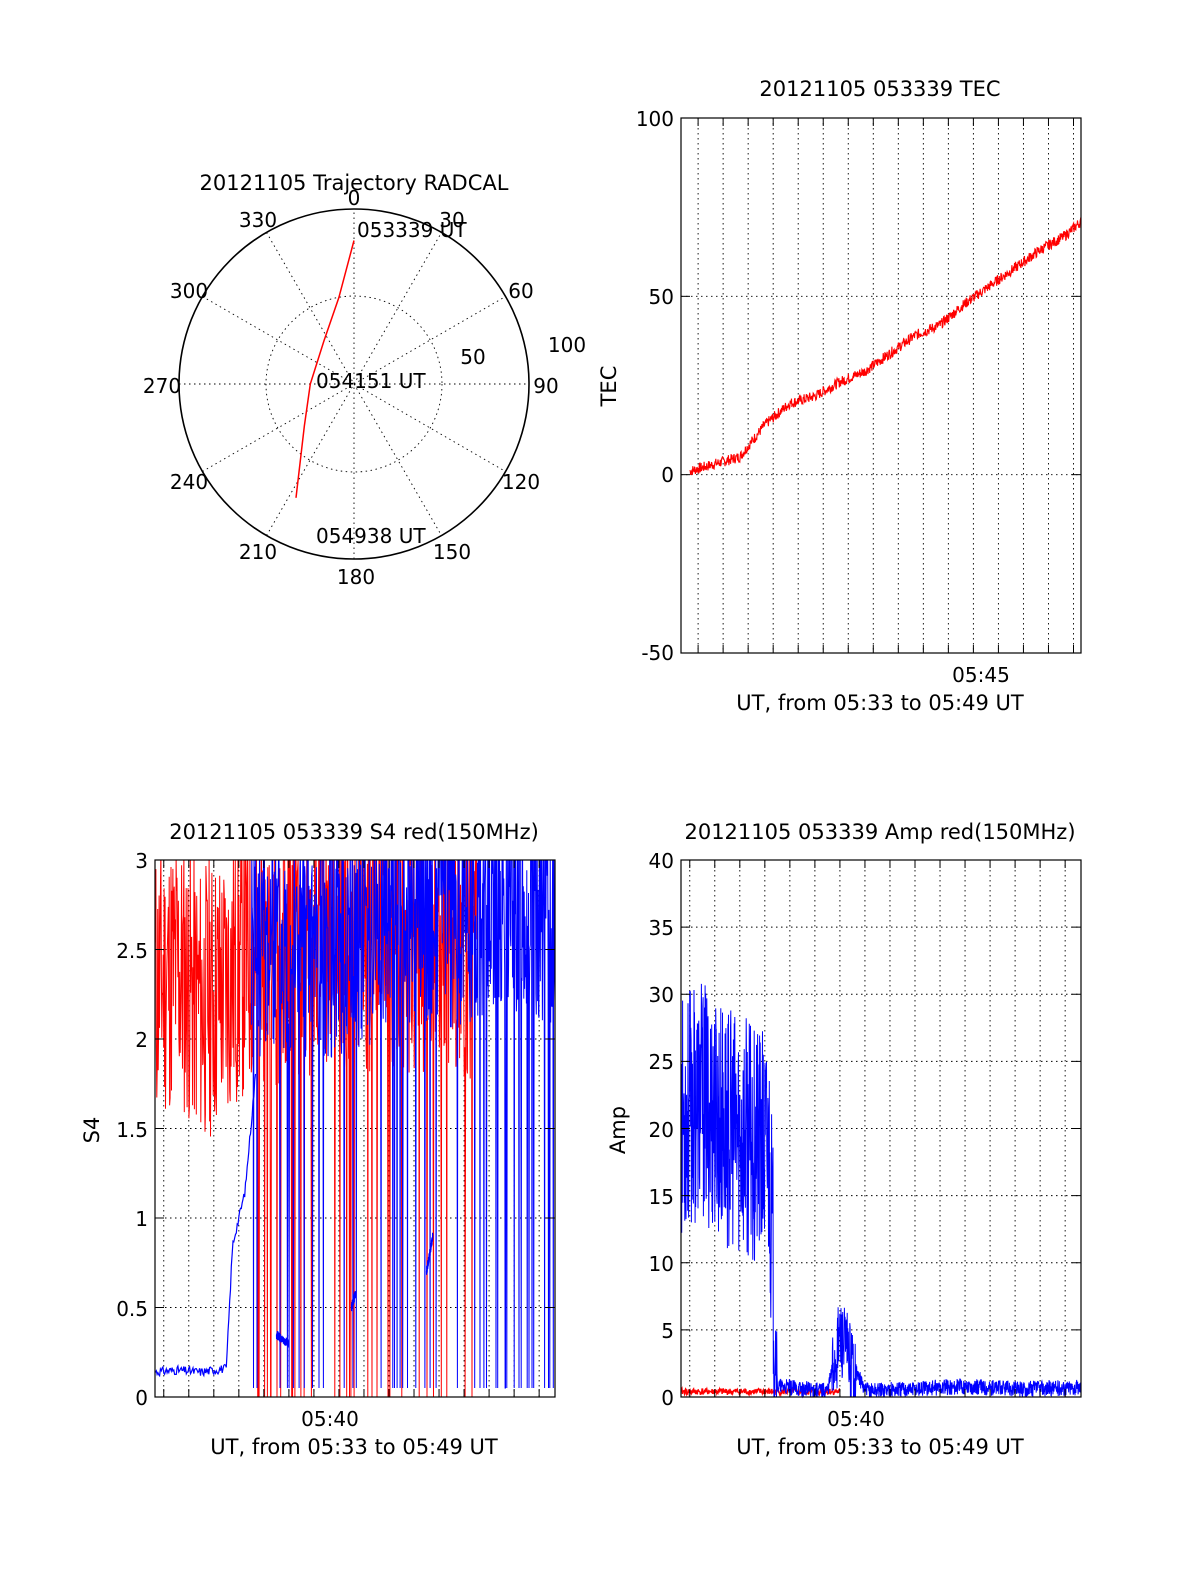  I want to click on tec-line, so click(885, 346).